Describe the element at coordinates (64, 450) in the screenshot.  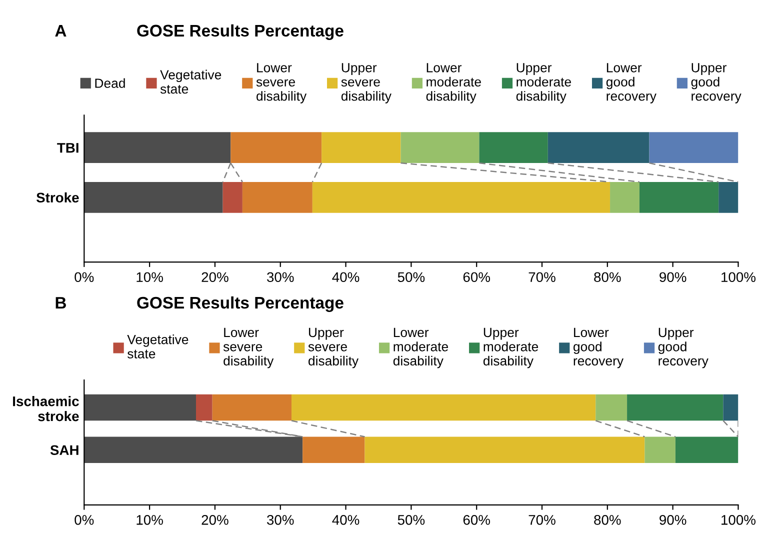
I see `y-tick-label: SAH` at that location.